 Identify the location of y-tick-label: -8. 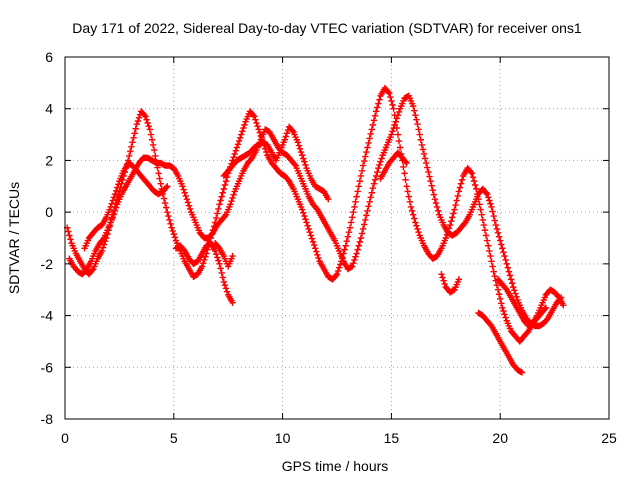
(47, 419).